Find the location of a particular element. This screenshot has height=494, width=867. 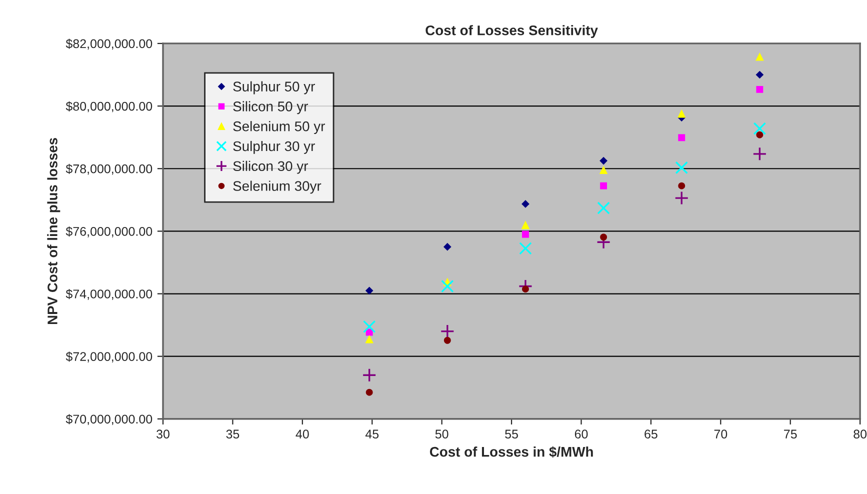

y-tick-label: $78,000,000.00 is located at coordinates (109, 169).